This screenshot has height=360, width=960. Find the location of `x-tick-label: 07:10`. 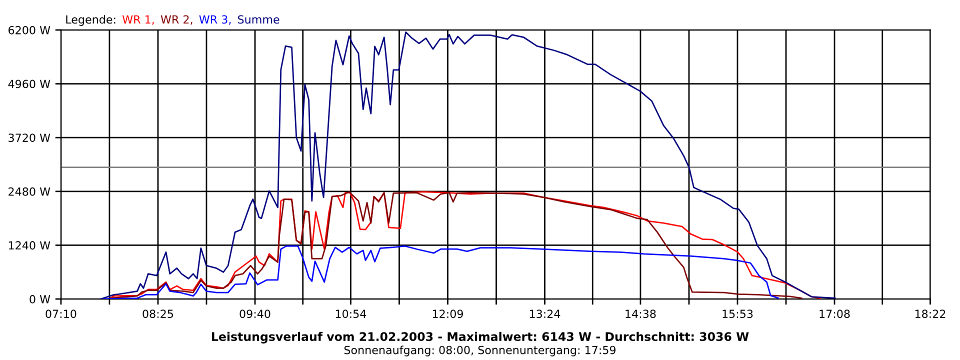

x-tick-label: 07:10 is located at coordinates (61, 314).